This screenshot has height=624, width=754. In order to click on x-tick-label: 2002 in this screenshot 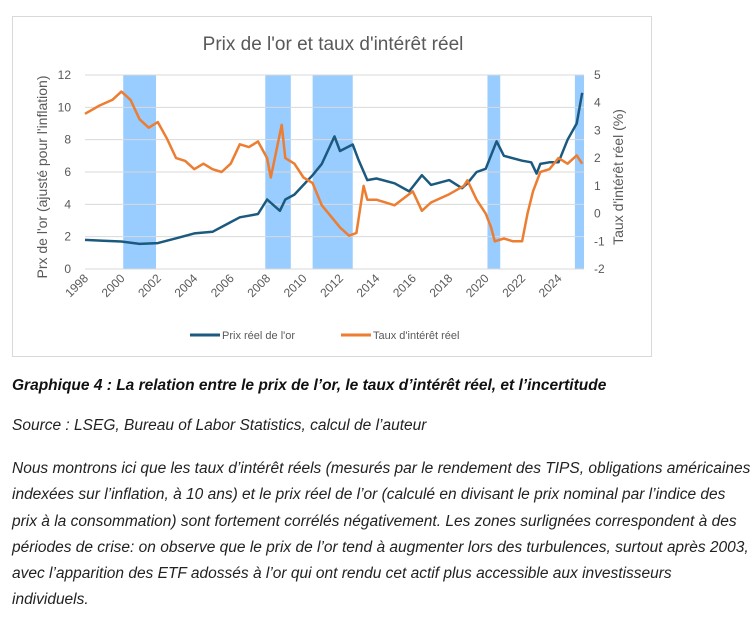, I will do `click(149, 285)`.